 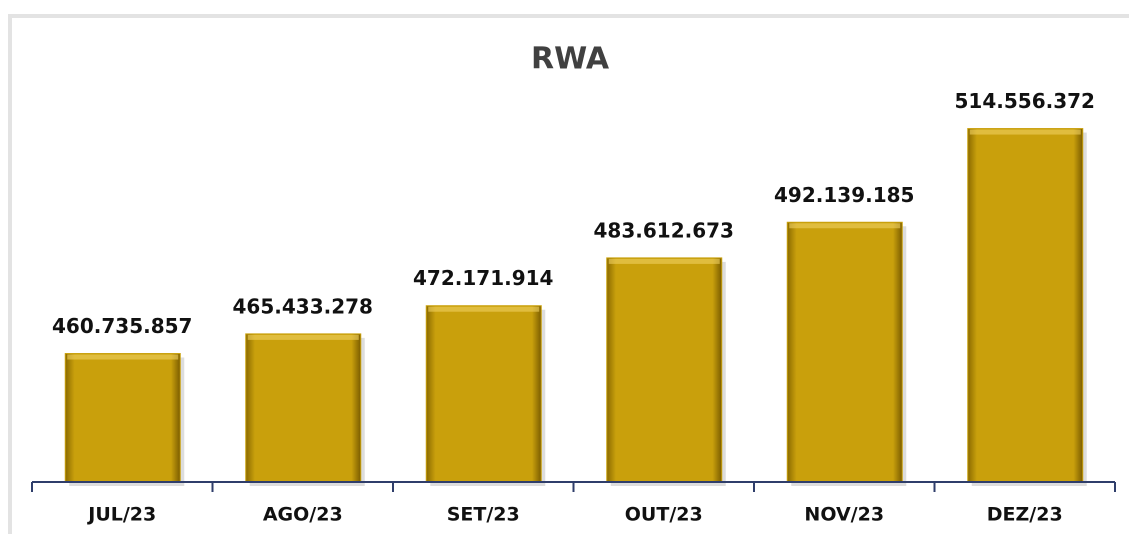 I want to click on value-label: 465.433.278, so click(x=303, y=306).